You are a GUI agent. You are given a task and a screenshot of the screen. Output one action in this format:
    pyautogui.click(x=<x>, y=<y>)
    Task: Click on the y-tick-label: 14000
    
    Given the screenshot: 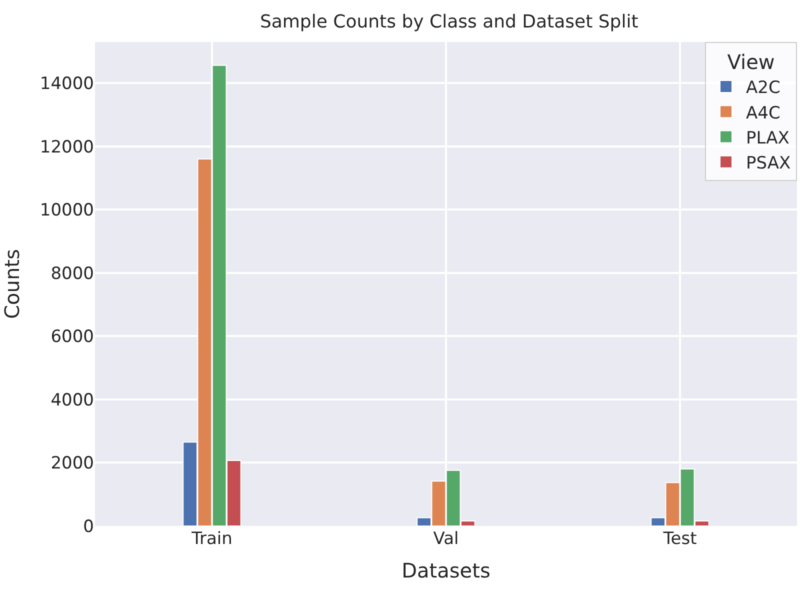 What is the action you would take?
    pyautogui.click(x=67, y=84)
    